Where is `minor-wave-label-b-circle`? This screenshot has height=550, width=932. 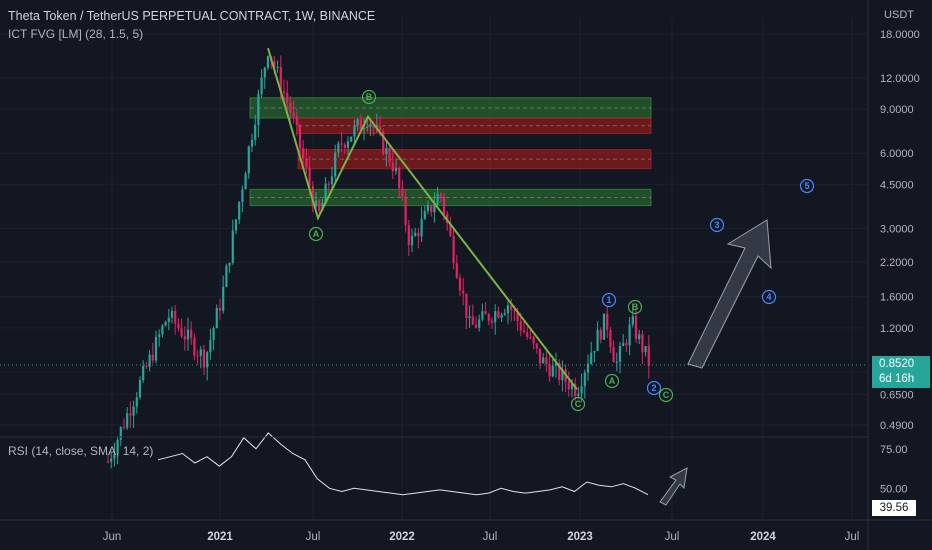
minor-wave-label-b-circle is located at coordinates (635, 307).